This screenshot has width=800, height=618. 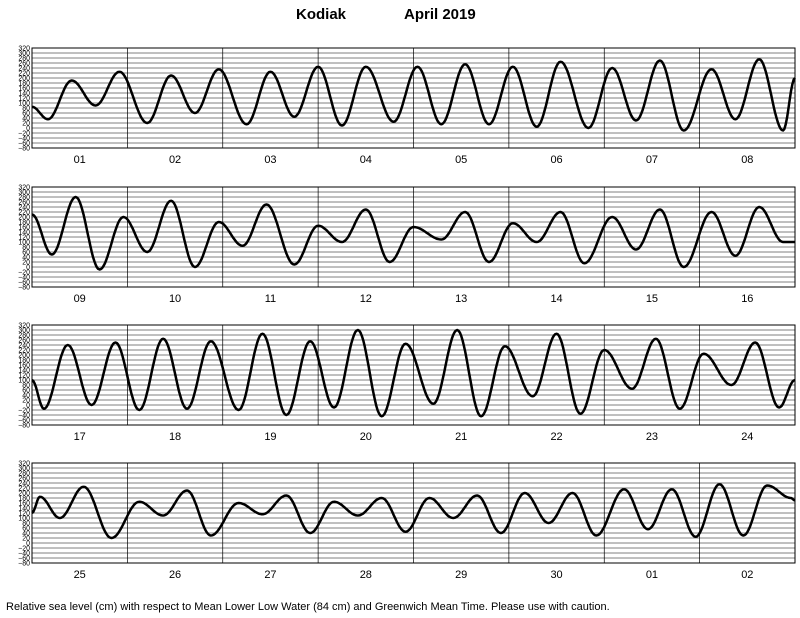 What do you see at coordinates (366, 575) in the screenshot?
I see `day-label: 28` at bounding box center [366, 575].